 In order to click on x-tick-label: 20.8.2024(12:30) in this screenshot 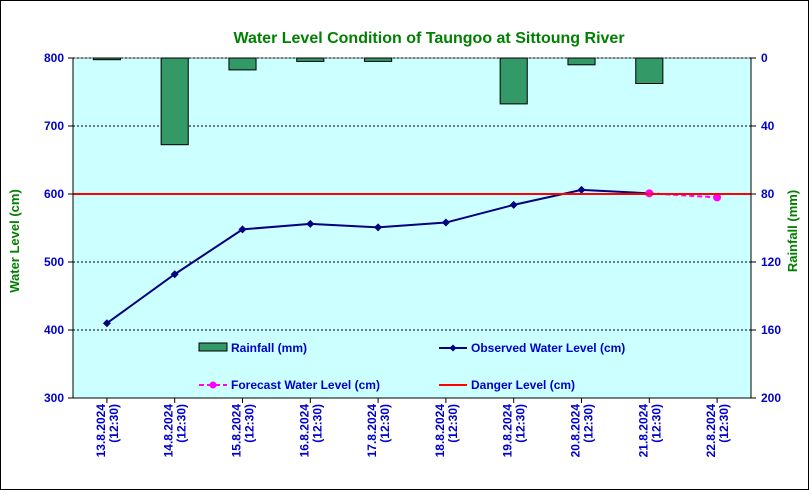, I will do `click(582, 431)`.